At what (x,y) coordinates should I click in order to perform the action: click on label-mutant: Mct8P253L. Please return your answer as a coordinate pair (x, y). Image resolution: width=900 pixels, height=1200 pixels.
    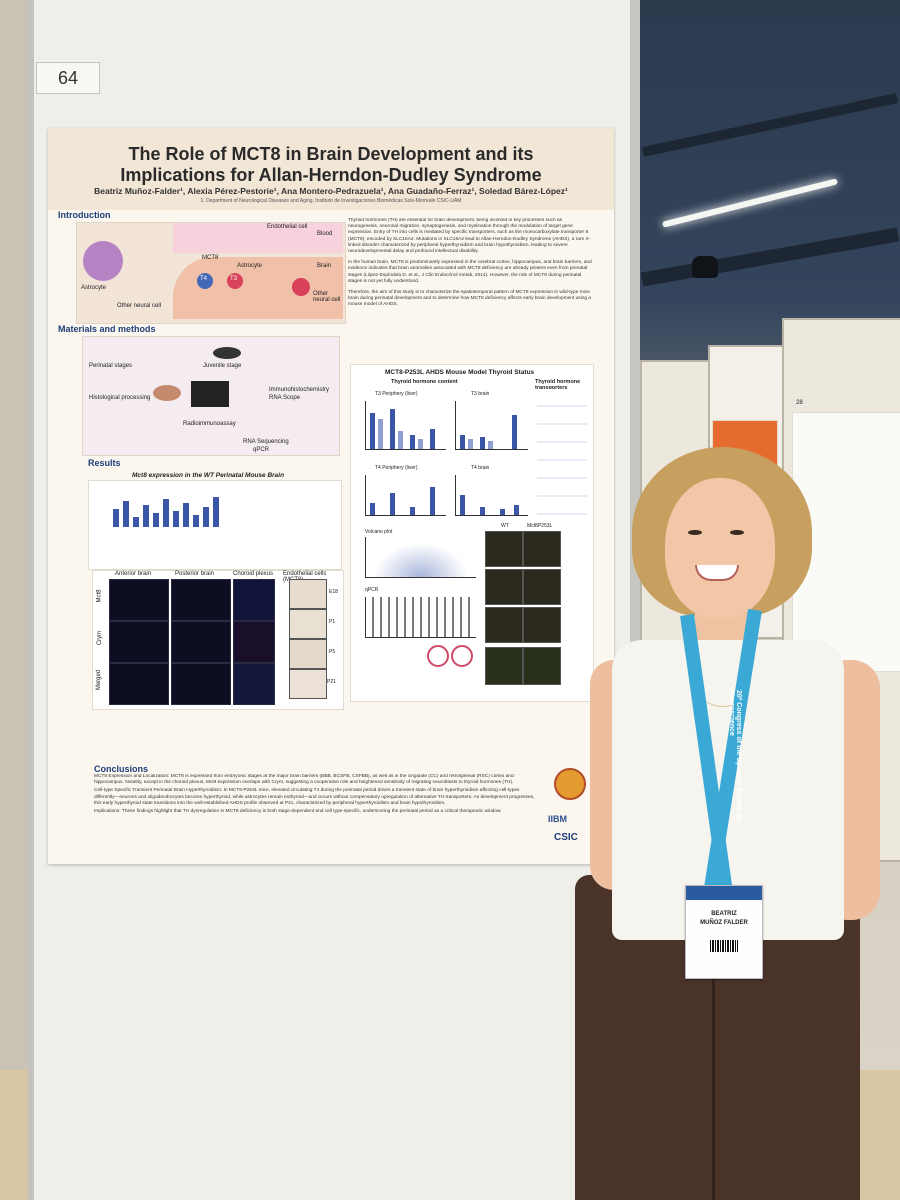
    Looking at the image, I should click on (540, 526).